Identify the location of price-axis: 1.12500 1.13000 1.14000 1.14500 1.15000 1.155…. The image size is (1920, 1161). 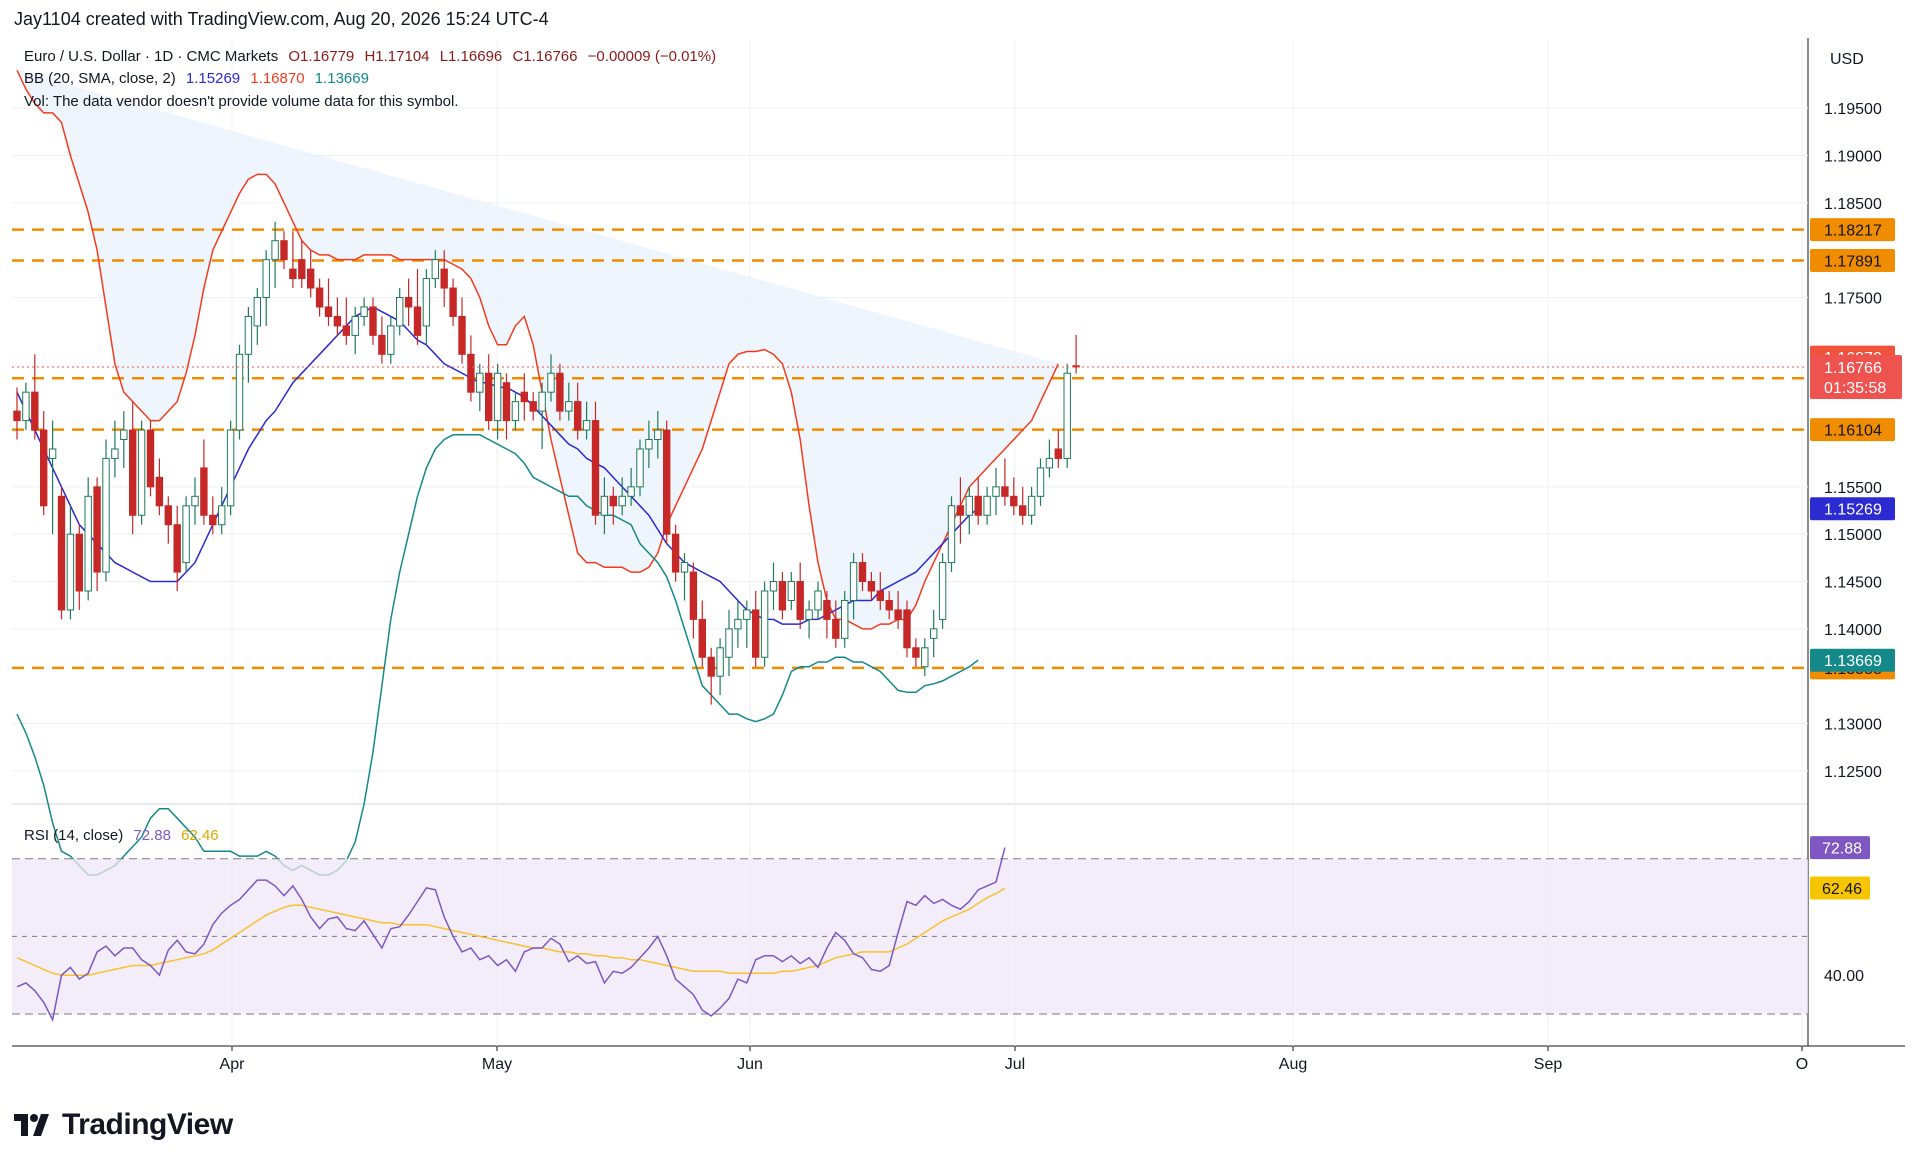
(1853, 441).